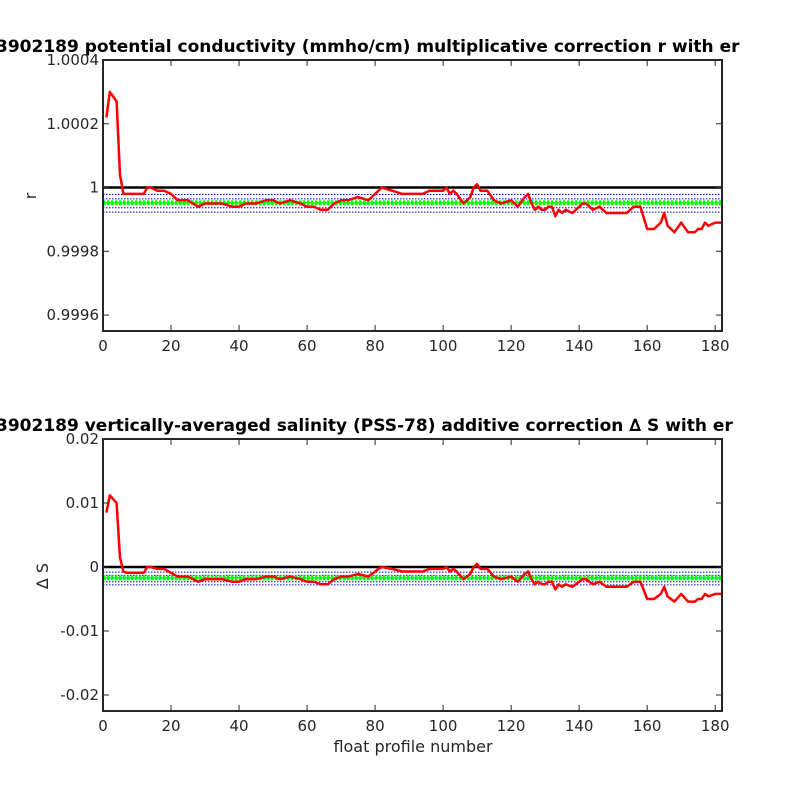 Image resolution: width=800 pixels, height=800 pixels. I want to click on y-tick-label: 1, so click(94, 188).